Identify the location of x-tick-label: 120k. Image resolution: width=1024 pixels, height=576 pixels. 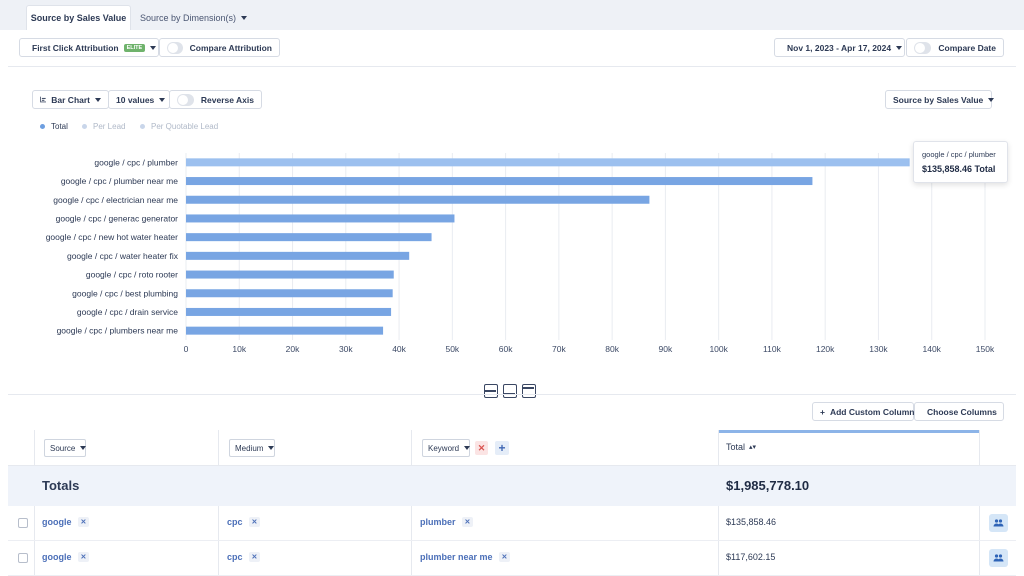
(825, 349).